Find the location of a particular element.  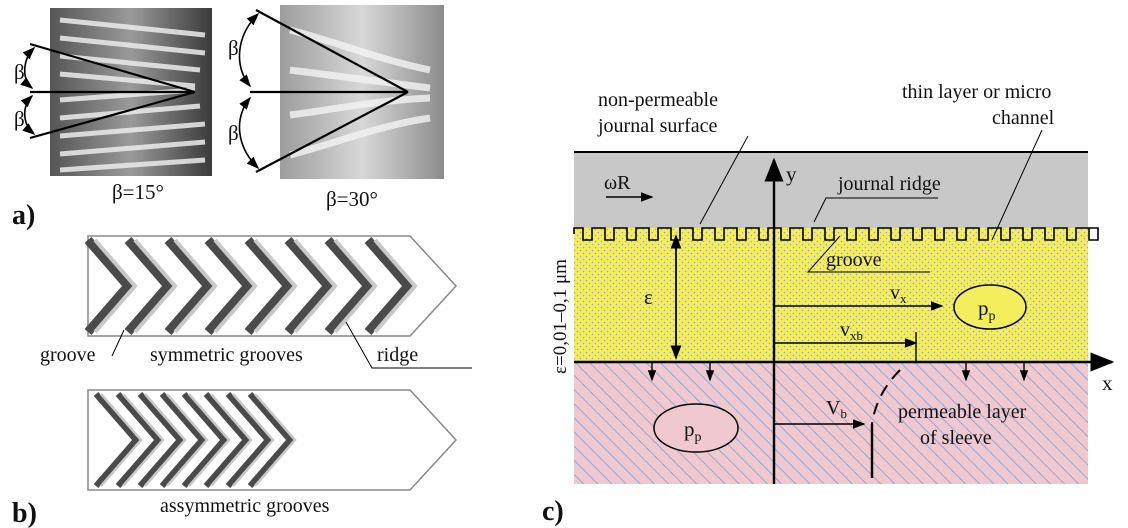

symmetric-chevrons is located at coordinates (251, 286).